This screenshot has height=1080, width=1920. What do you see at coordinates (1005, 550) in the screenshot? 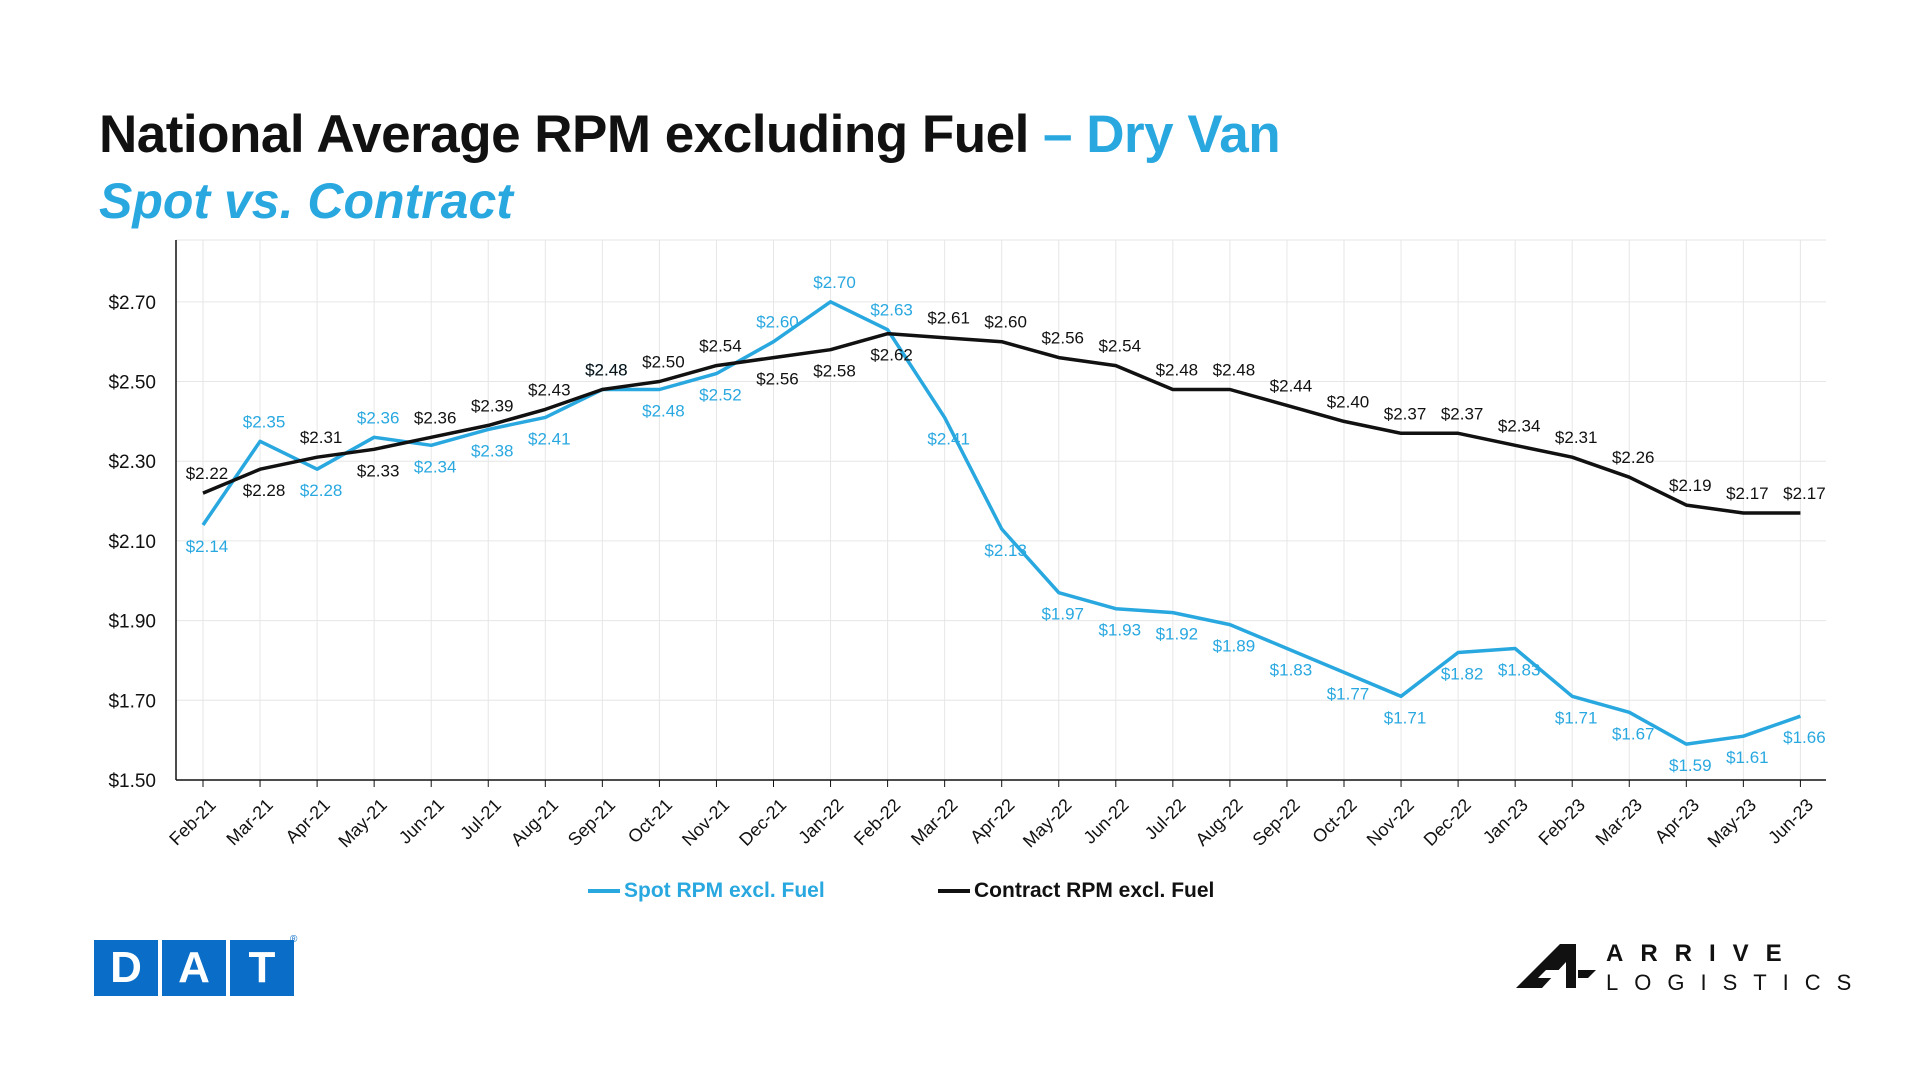
I see `spot-data-label: $2.13` at bounding box center [1005, 550].